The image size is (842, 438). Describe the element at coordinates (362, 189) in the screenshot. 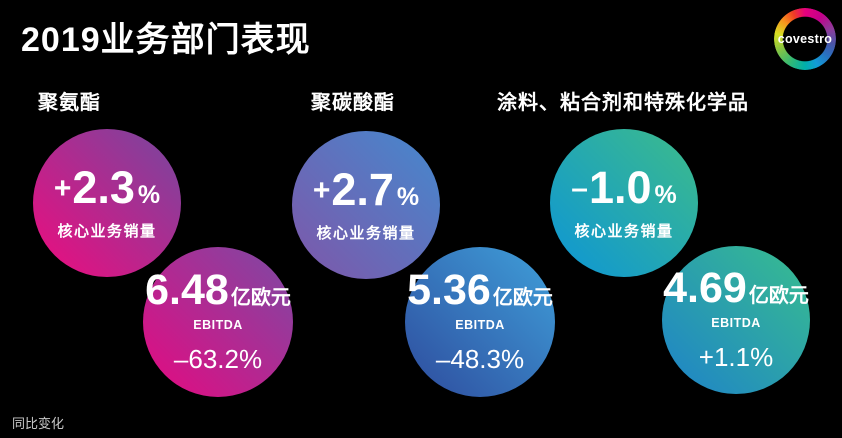

I see `volume-change-value: 2.7` at that location.